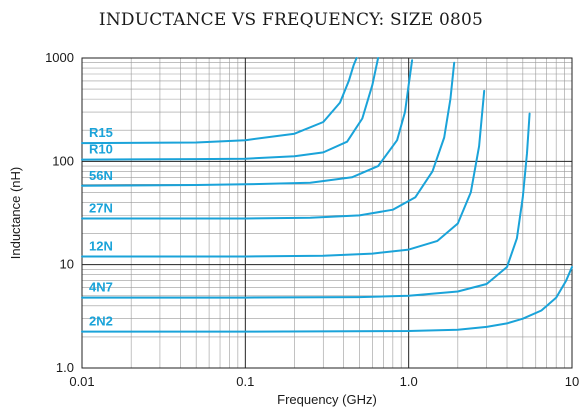 The image size is (582, 414). What do you see at coordinates (572, 381) in the screenshot?
I see `x-tick-label: 10` at bounding box center [572, 381].